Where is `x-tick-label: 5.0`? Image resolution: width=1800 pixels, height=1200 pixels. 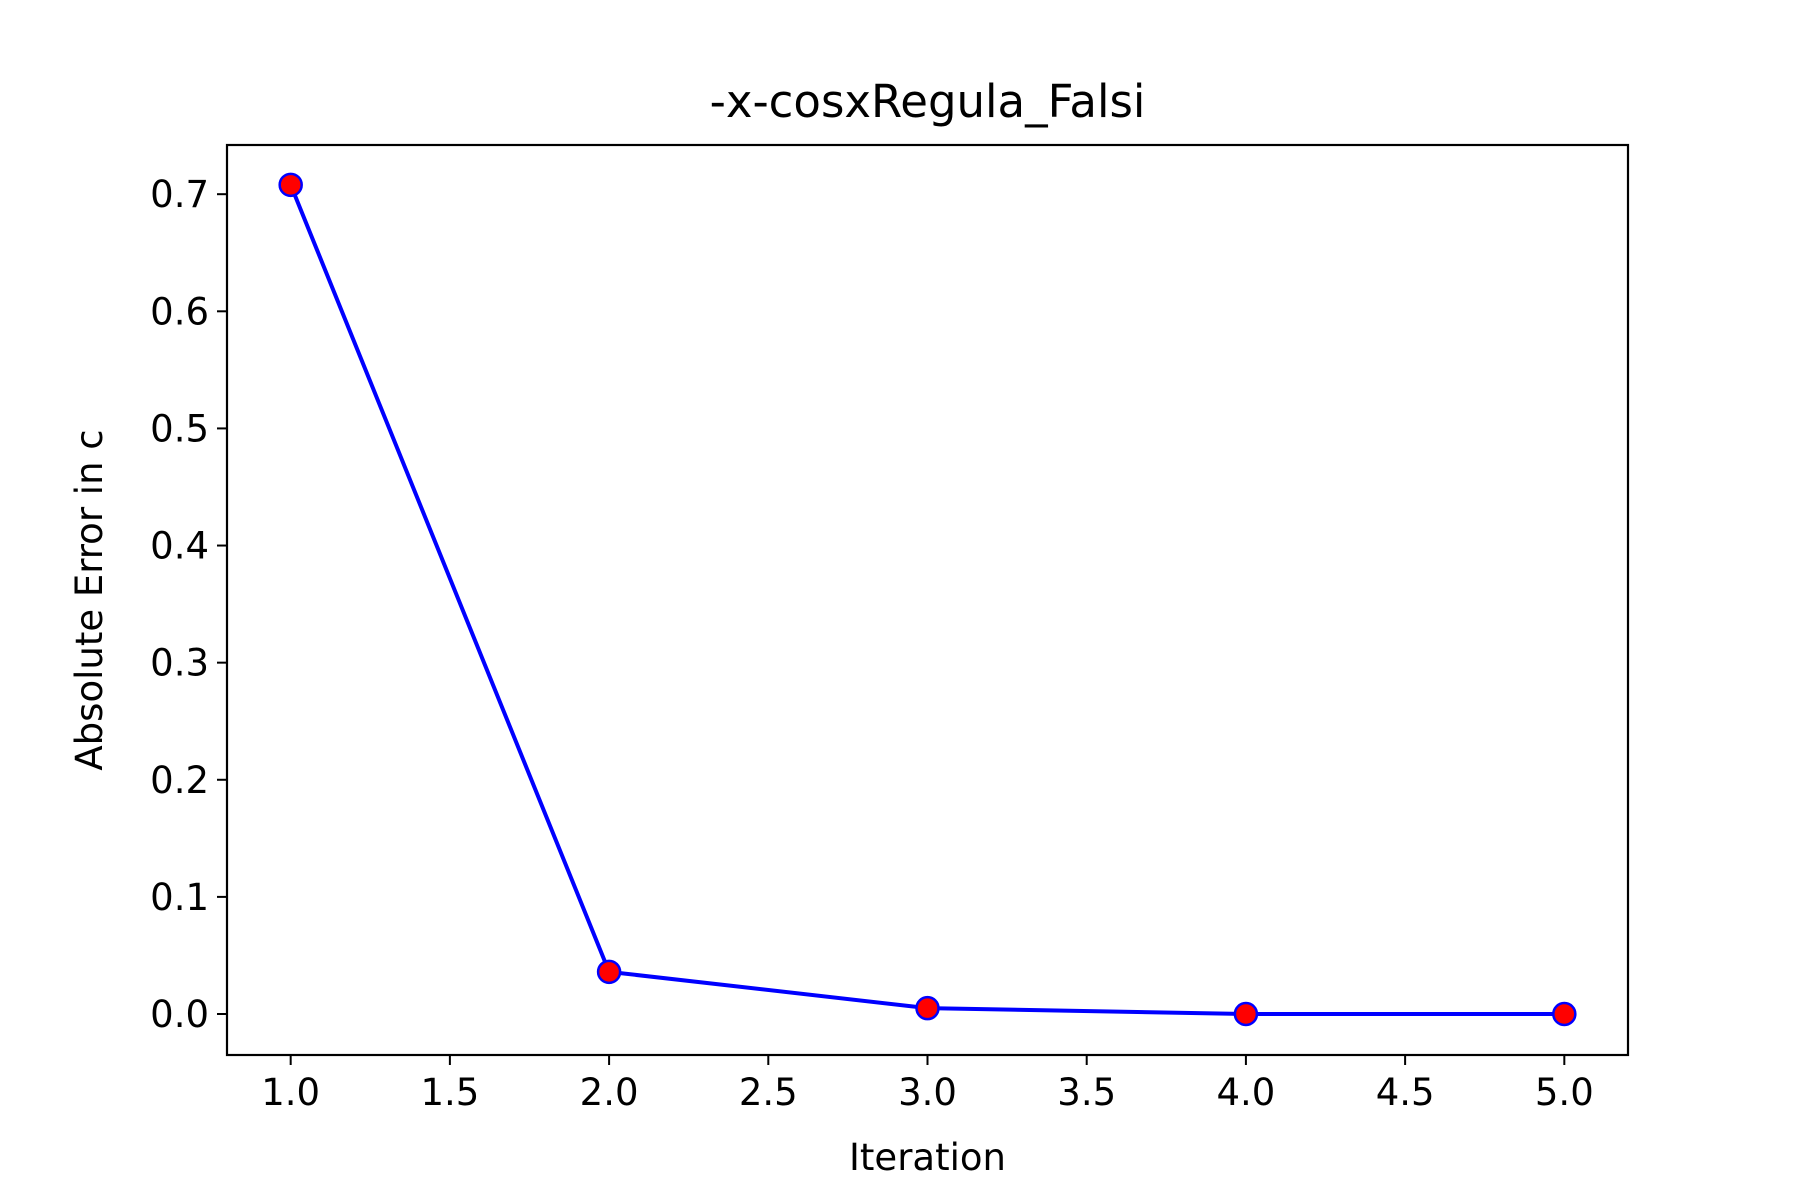 x-tick-label: 5.0 is located at coordinates (1564, 1092).